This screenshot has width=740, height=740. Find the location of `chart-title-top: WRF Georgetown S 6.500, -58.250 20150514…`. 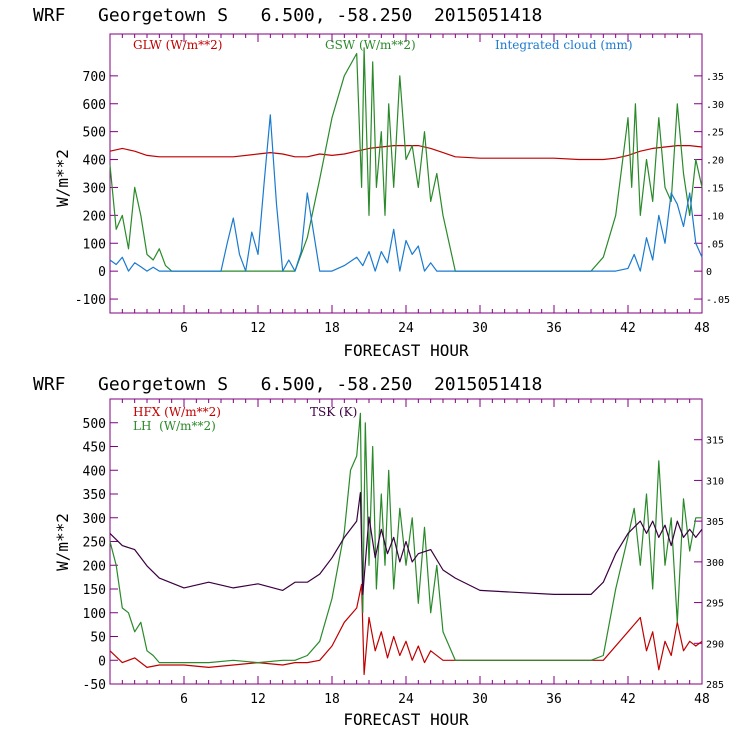

chart-title-top: WRF Georgetown S 6.500, -58.250 20150514… is located at coordinates (287, 15).